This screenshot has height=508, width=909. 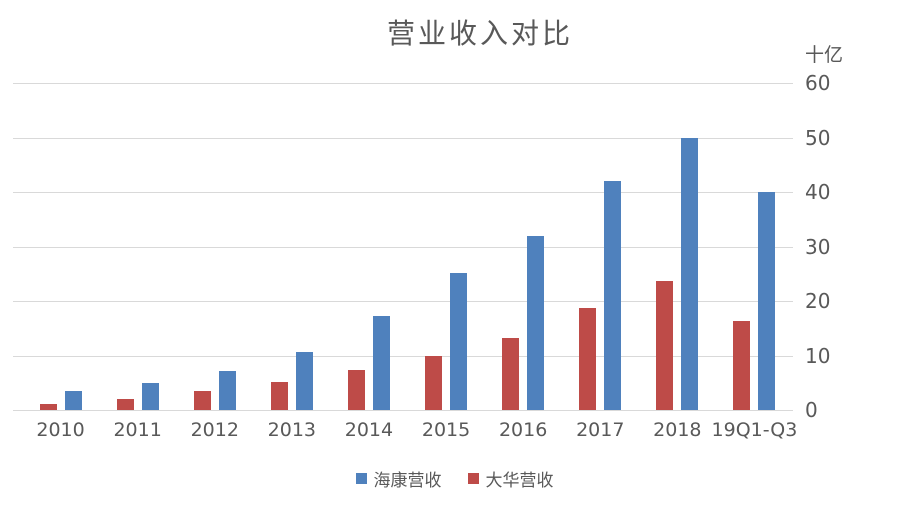 What do you see at coordinates (434, 382) in the screenshot?
I see `bar-大华营收-2015` at bounding box center [434, 382].